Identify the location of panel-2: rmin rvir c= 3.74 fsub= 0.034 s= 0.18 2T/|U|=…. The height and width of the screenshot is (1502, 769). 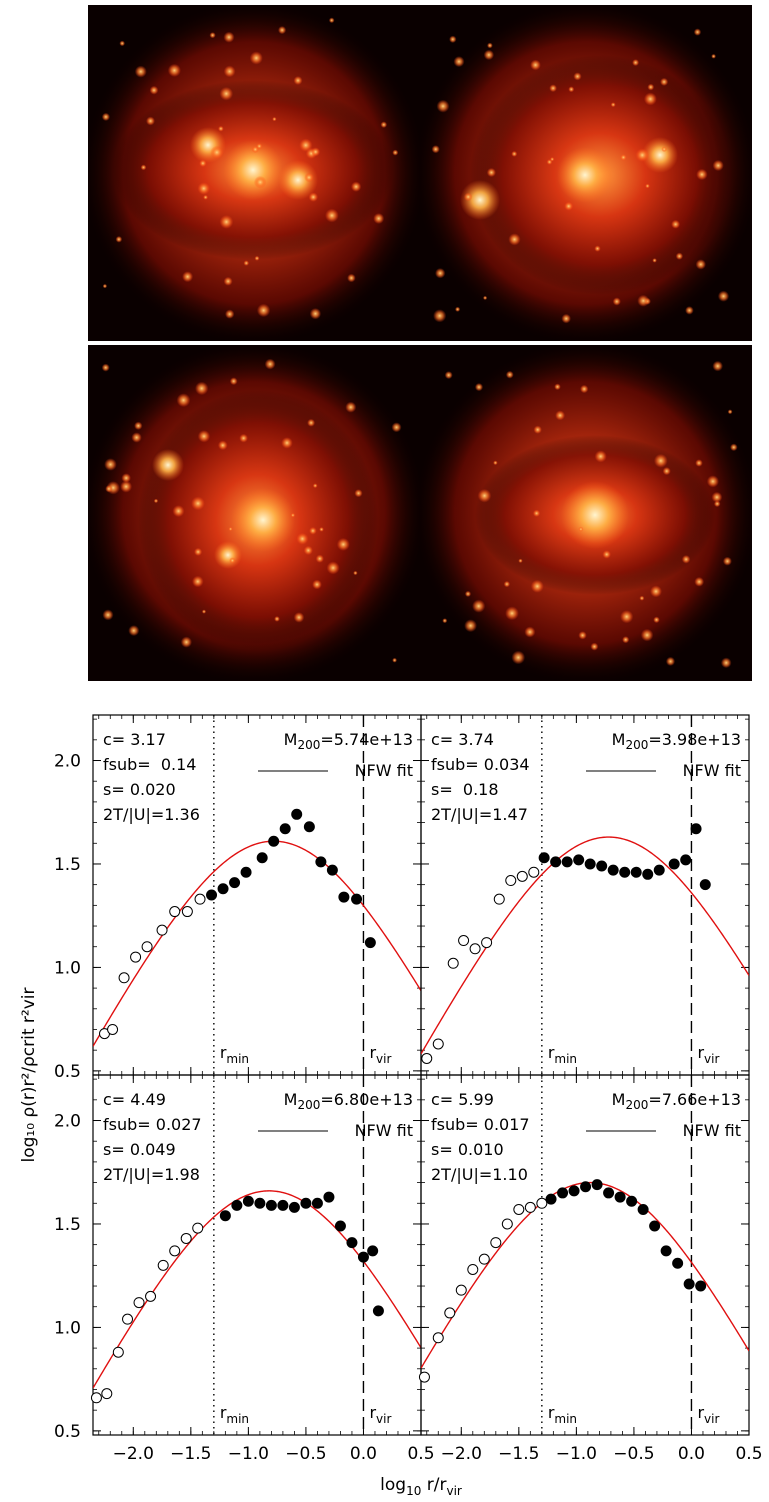
(585, 895).